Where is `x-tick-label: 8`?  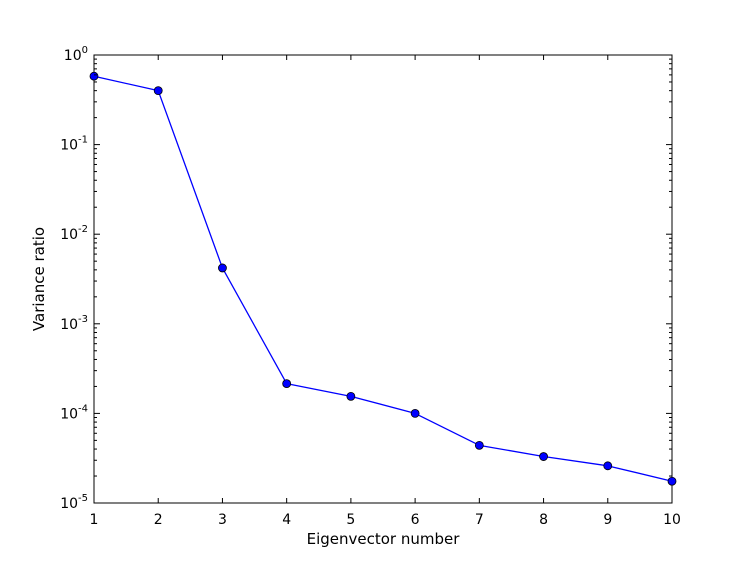 x-tick-label: 8 is located at coordinates (543, 520).